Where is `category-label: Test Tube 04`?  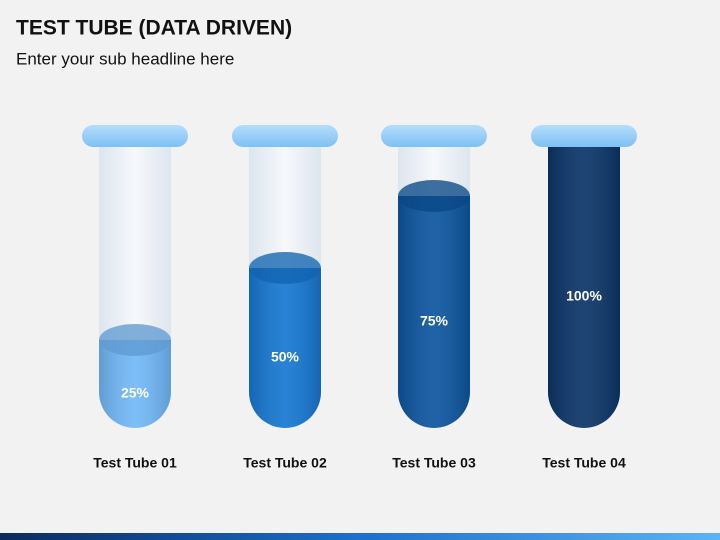
category-label: Test Tube 04 is located at coordinates (584, 463).